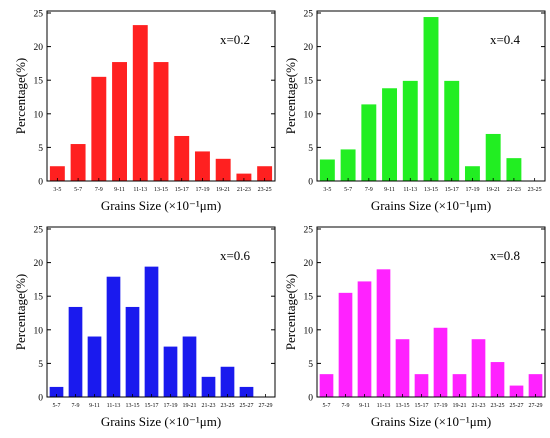 The height and width of the screenshot is (438, 550). Describe the element at coordinates (235, 39) in the screenshot. I see `composition-annotation: x=0.2` at that location.